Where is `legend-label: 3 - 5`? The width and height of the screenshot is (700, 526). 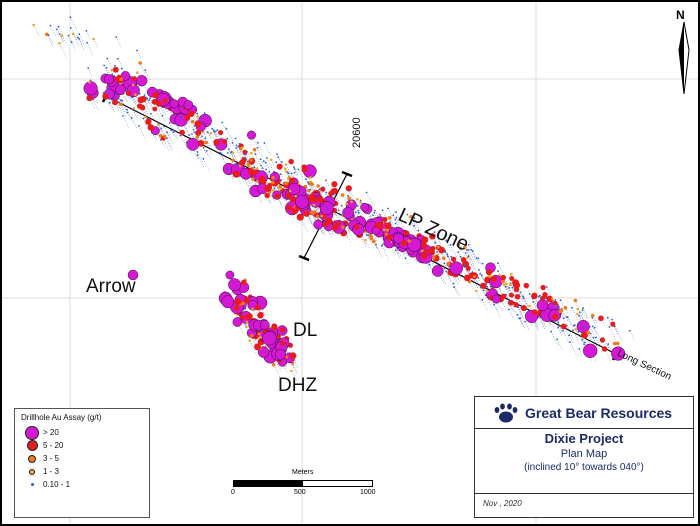 legend-label: 3 - 5 is located at coordinates (51, 458).